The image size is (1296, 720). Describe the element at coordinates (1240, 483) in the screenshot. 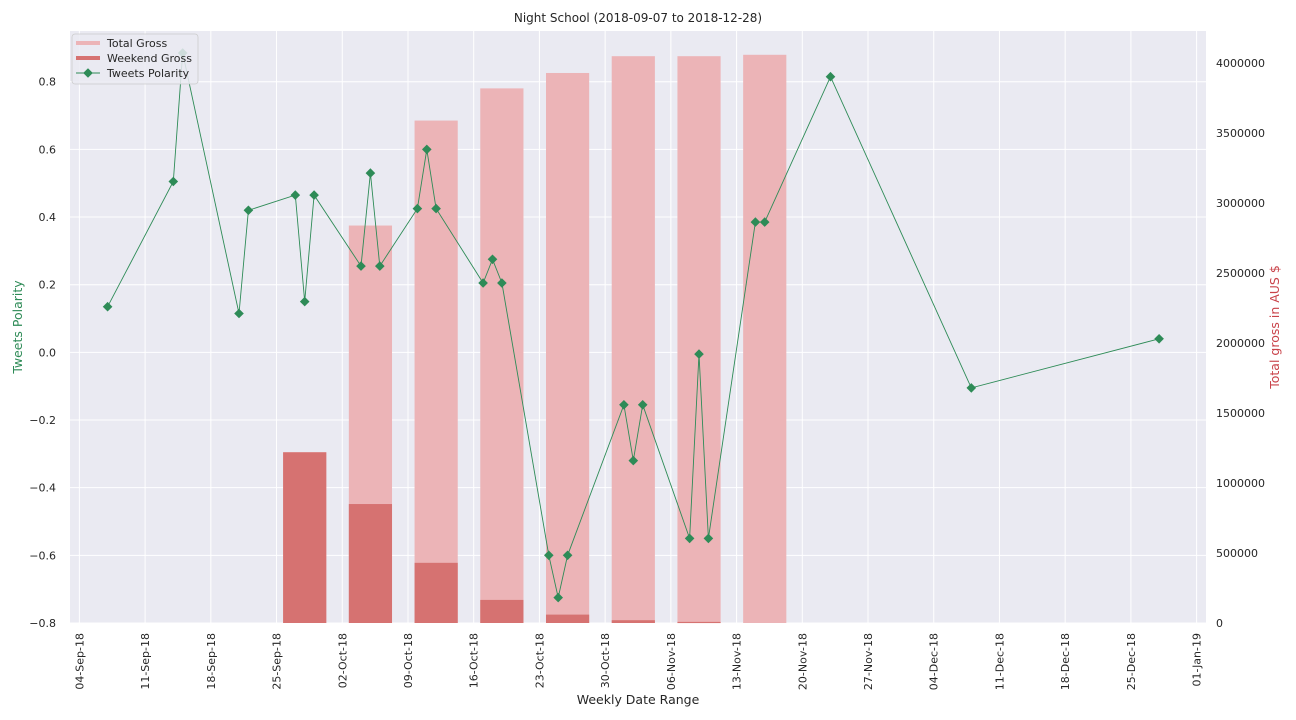

I see `y-right-tick-label: 1000000` at that location.